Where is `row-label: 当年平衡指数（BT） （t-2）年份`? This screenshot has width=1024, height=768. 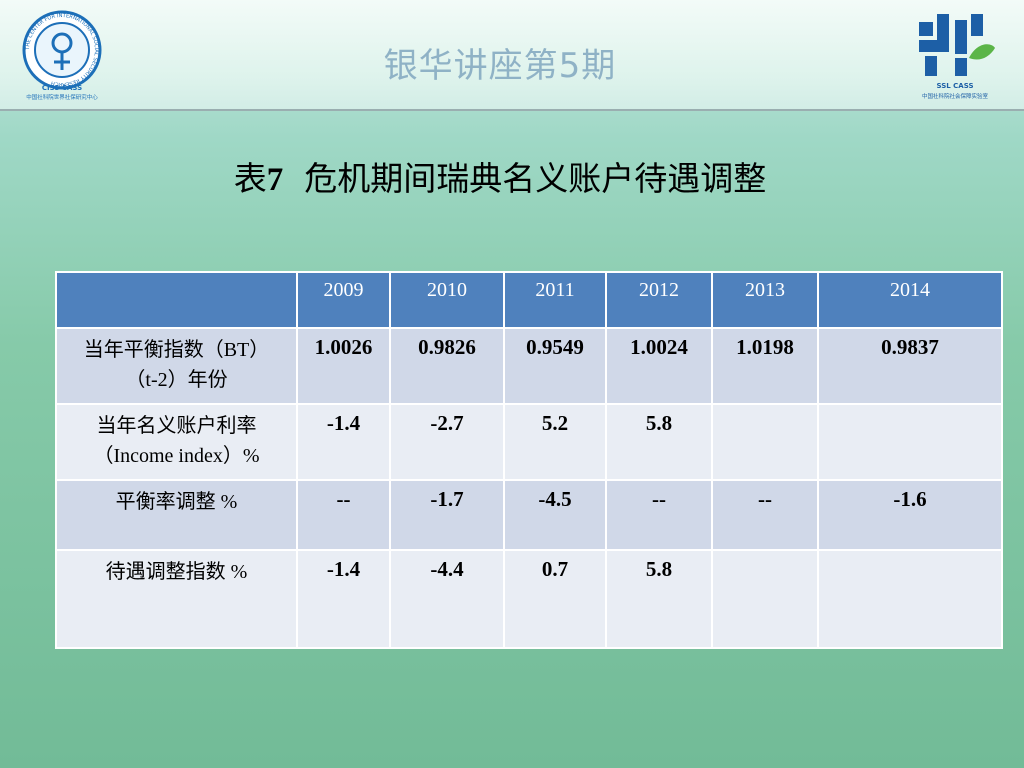 row-label: 当年平衡指数（BT） （t-2）年份 is located at coordinates (176, 366).